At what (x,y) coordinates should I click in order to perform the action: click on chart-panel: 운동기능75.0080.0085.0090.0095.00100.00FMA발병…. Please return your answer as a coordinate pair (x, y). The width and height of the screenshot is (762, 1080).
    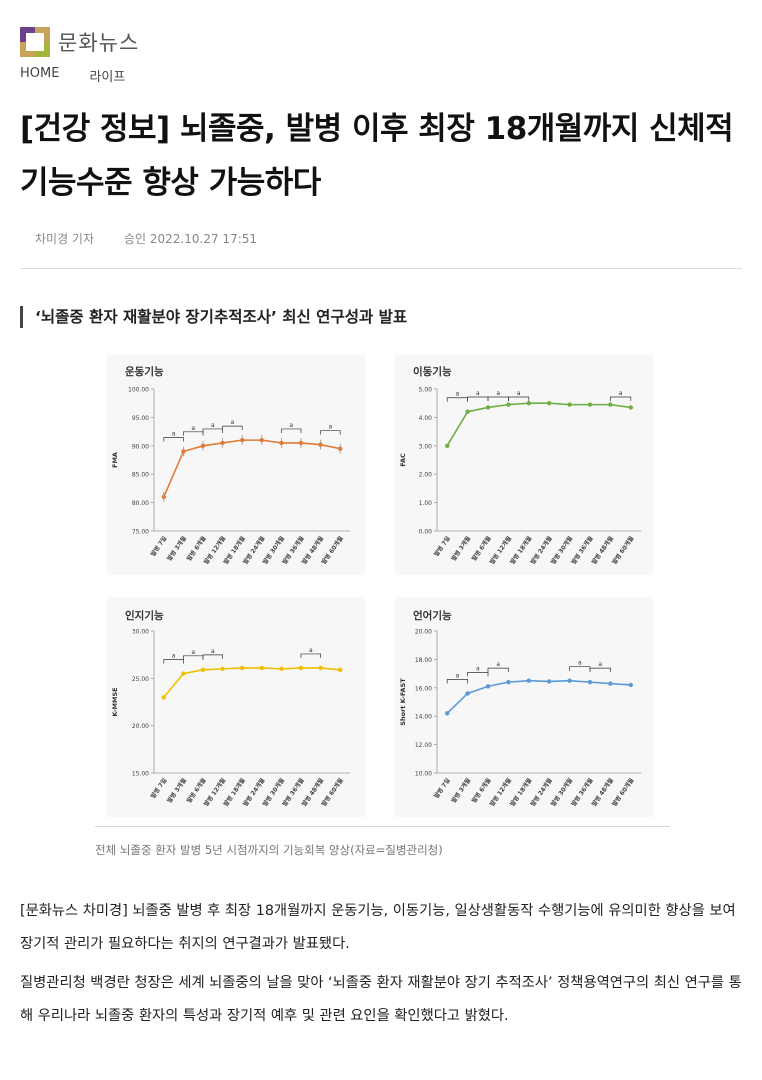
    Looking at the image, I should click on (236, 465).